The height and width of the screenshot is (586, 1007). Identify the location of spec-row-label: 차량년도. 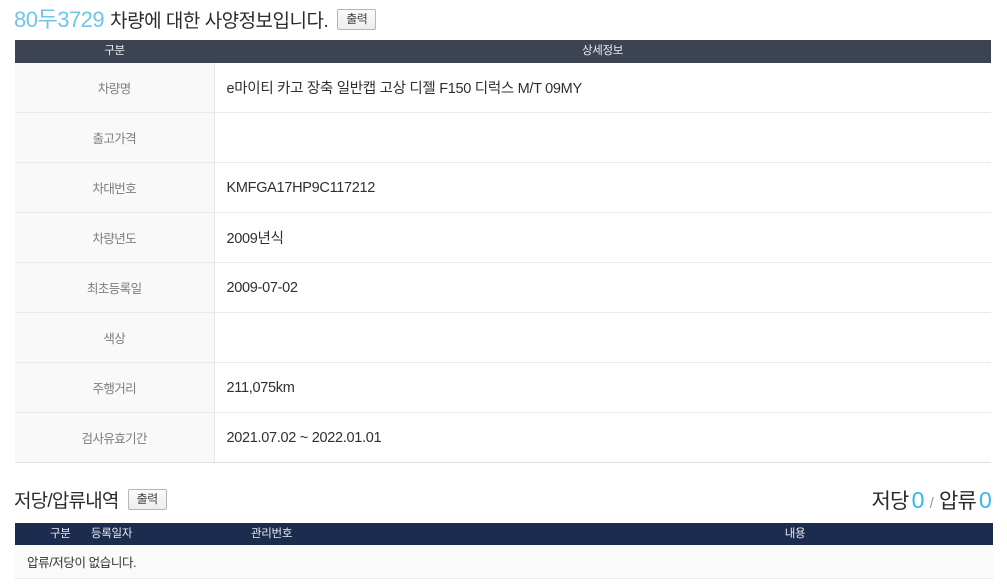
(115, 237).